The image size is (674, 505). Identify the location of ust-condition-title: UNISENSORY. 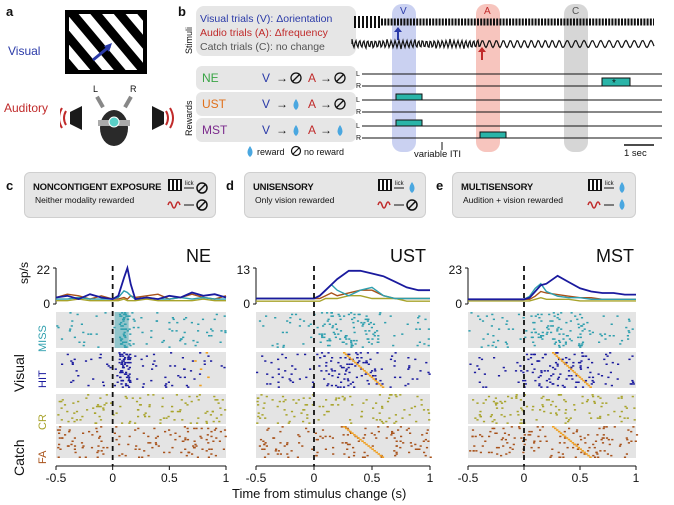
(283, 187).